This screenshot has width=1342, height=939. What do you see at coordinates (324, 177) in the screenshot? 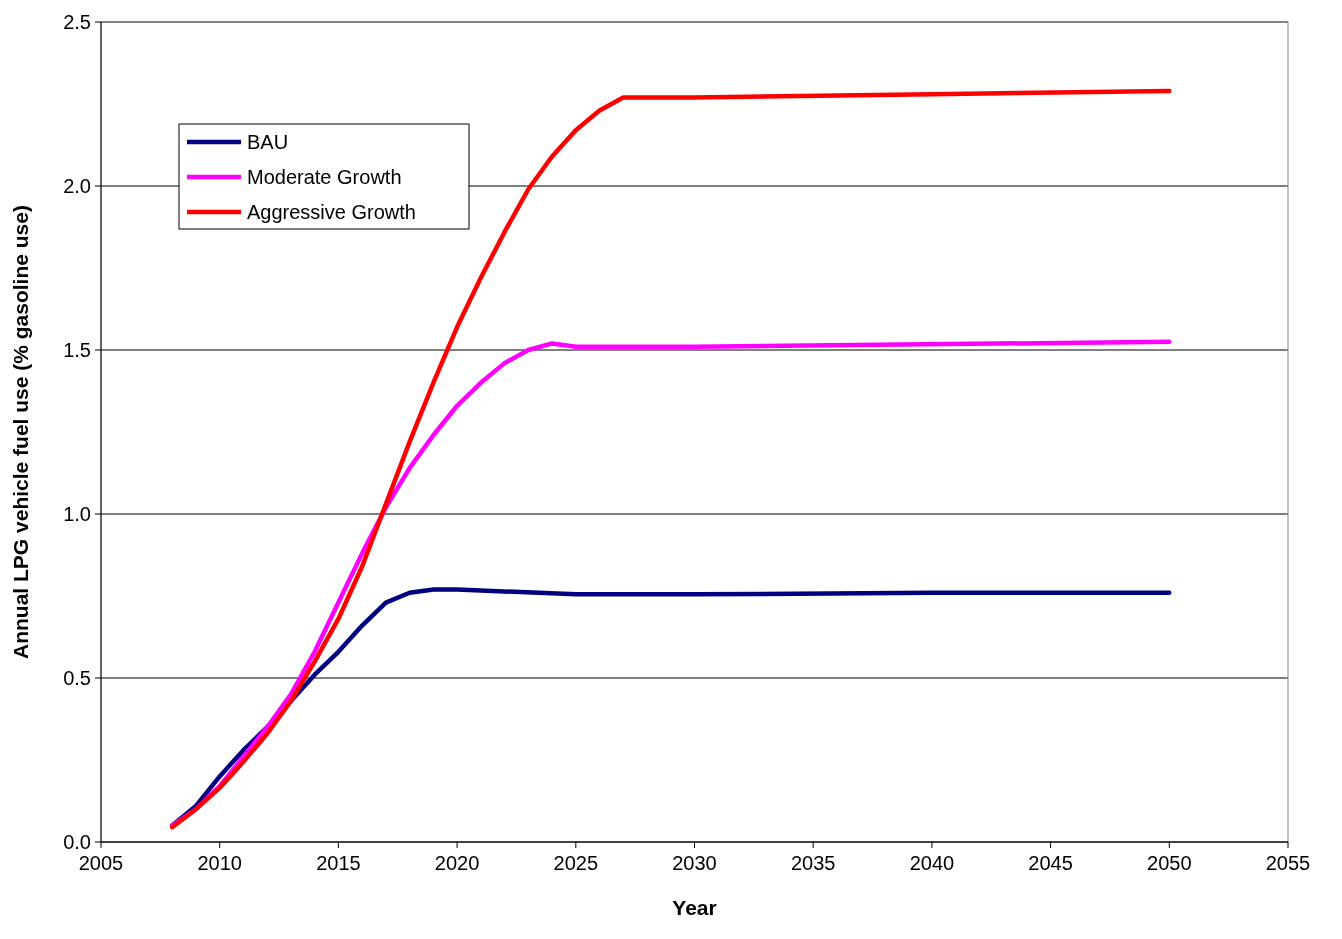
I see `legend-label: Moderate Growth` at bounding box center [324, 177].